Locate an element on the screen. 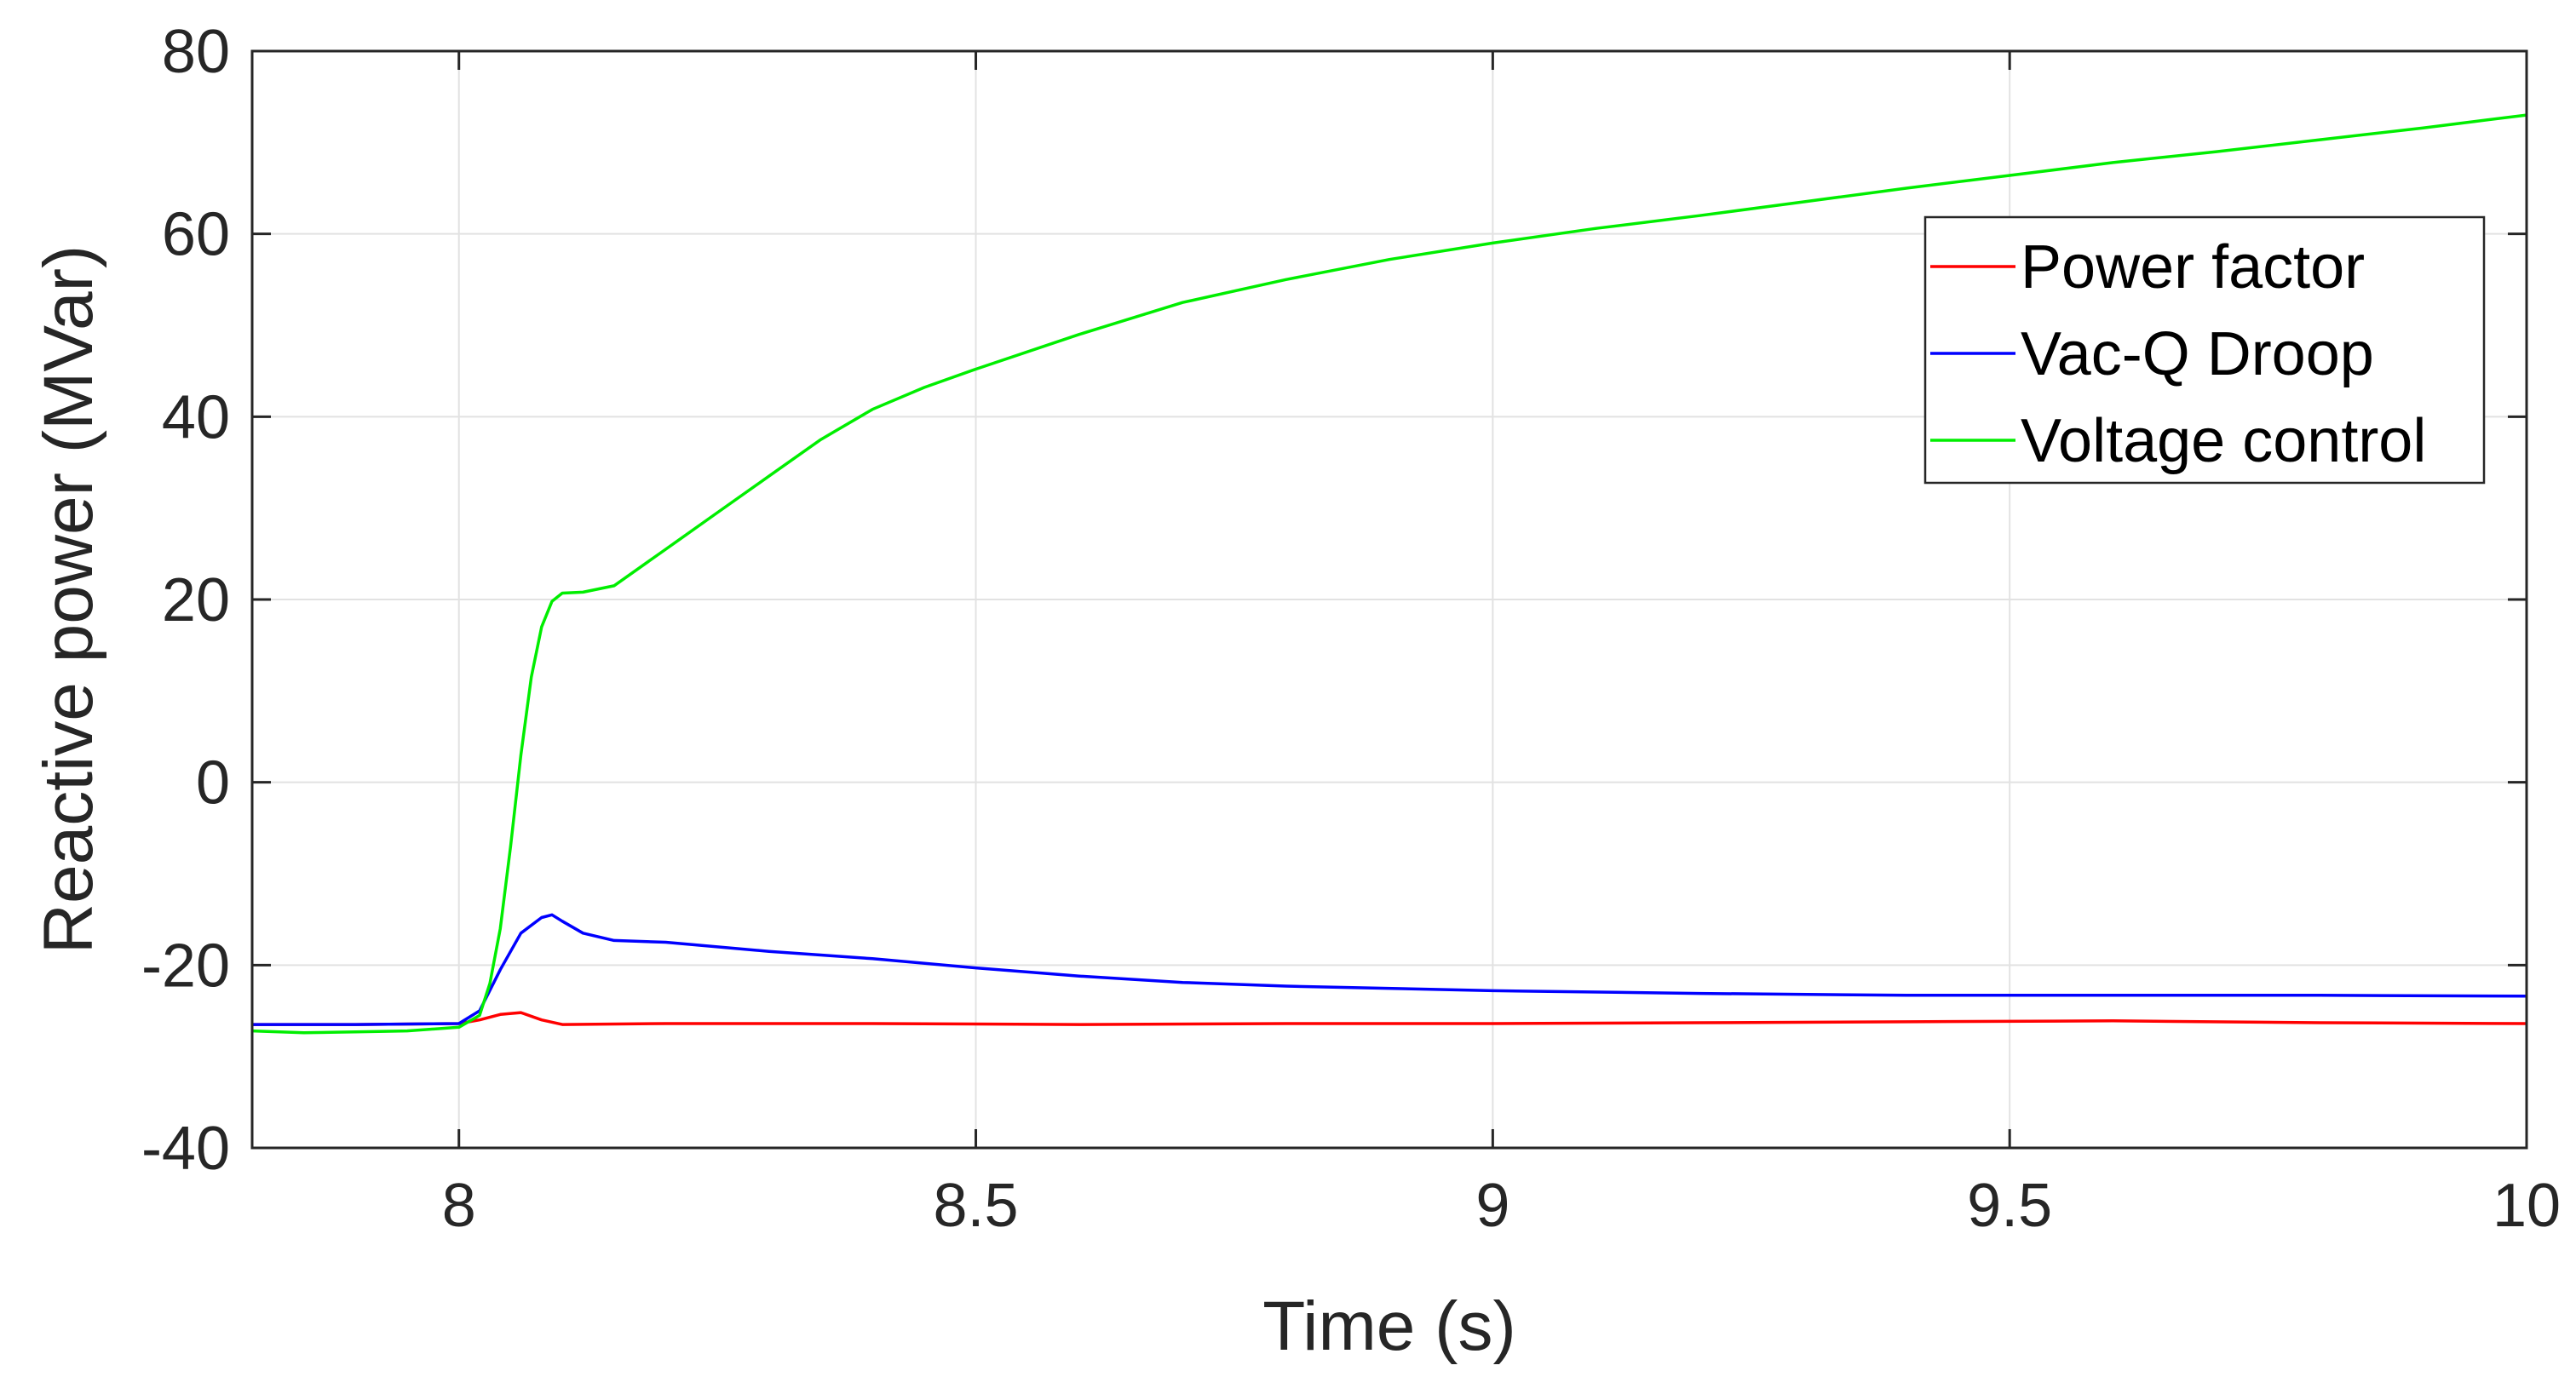 This screenshot has height=1394, width=2576. legend-box is located at coordinates (2205, 350).